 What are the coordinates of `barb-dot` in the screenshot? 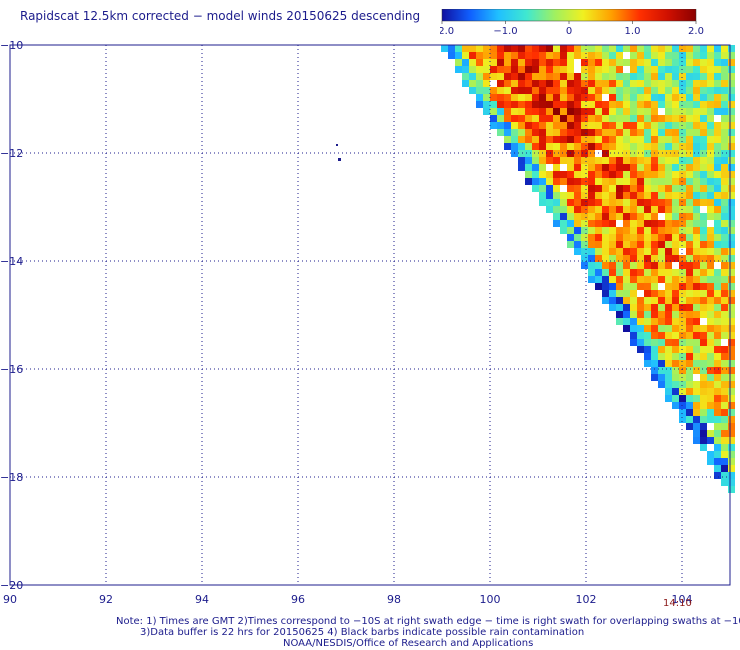 It's located at (339, 159).